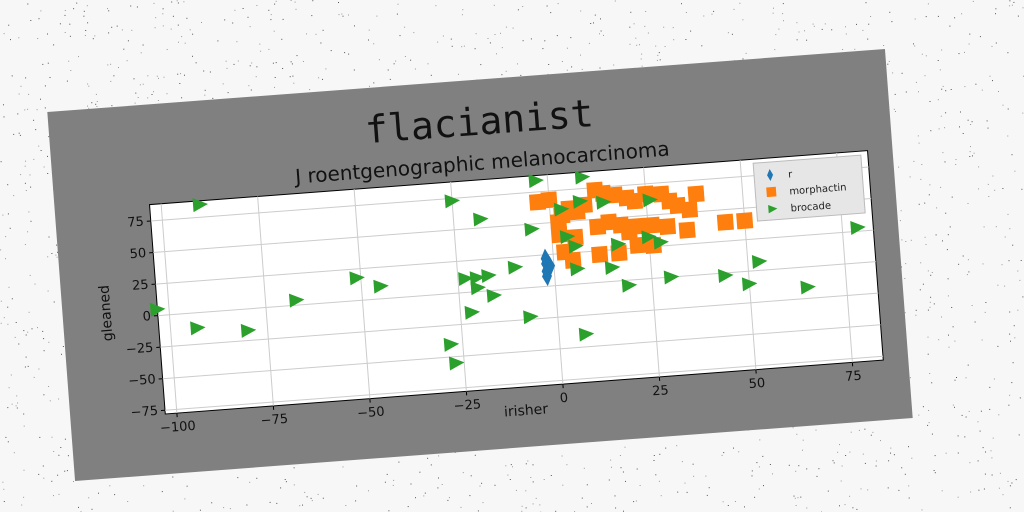 Image resolution: width=1024 pixels, height=512 pixels. What do you see at coordinates (138, 254) in the screenshot?
I see `y-tick-label: 50` at bounding box center [138, 254].